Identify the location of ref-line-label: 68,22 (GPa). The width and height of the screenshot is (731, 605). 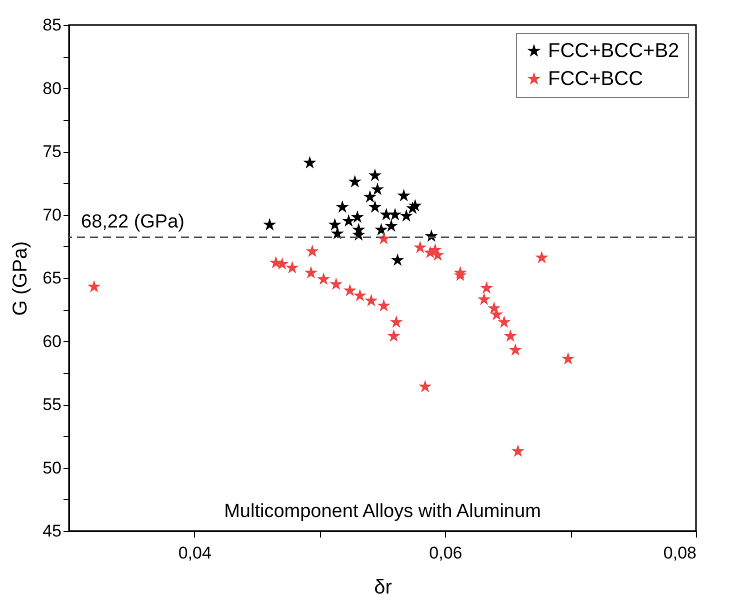
(132, 221).